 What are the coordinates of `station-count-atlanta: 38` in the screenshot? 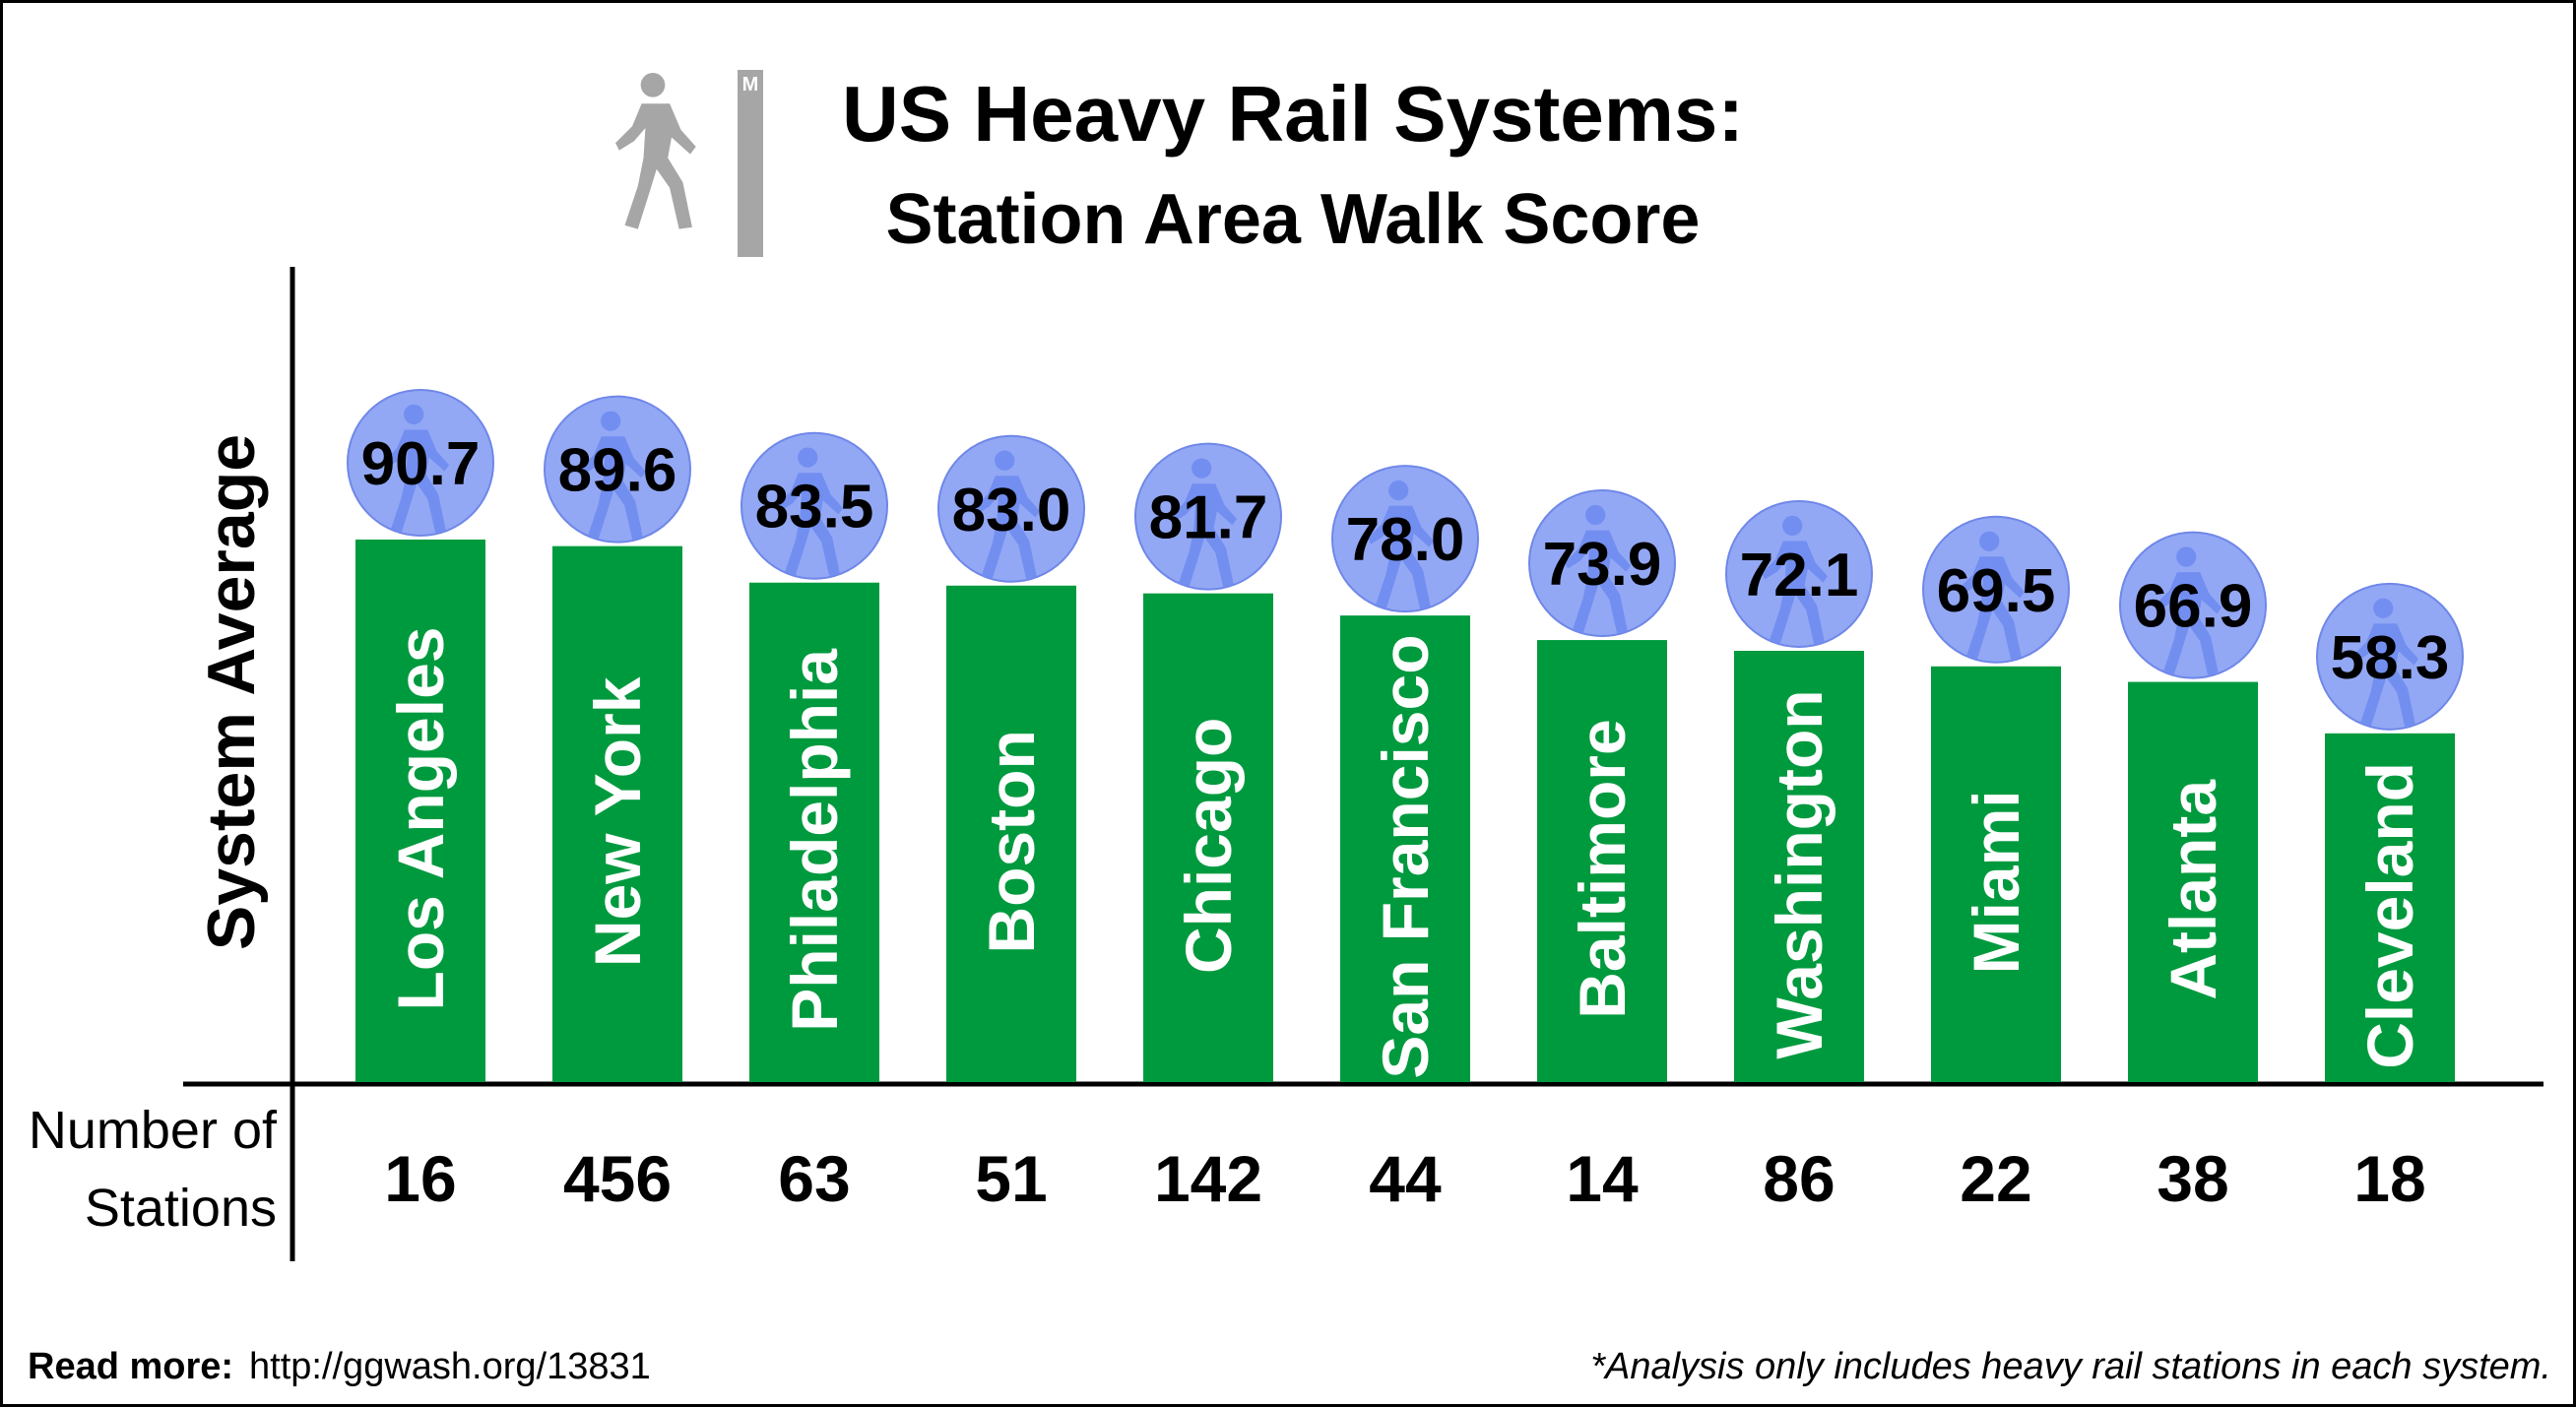 It's located at (2192, 1179).